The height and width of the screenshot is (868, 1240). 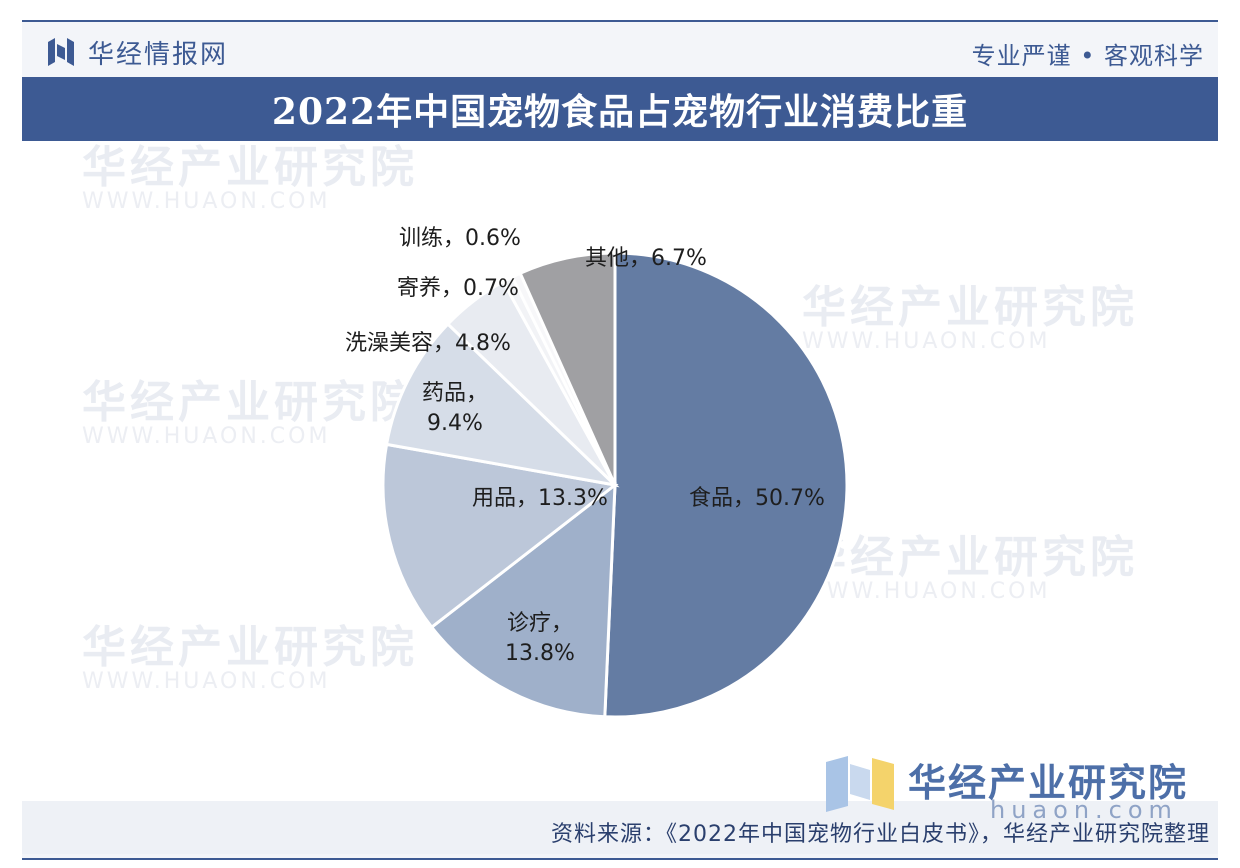 I want to click on slogan: 专业严谨 • 客观科学, so click(x=1087, y=56).